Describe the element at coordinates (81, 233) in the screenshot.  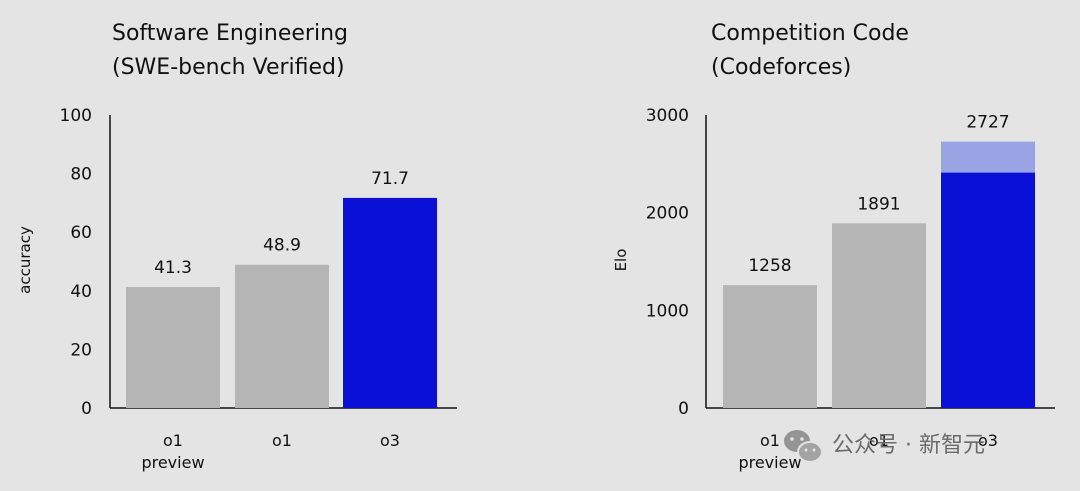
I see `y-tick-label: 60` at that location.